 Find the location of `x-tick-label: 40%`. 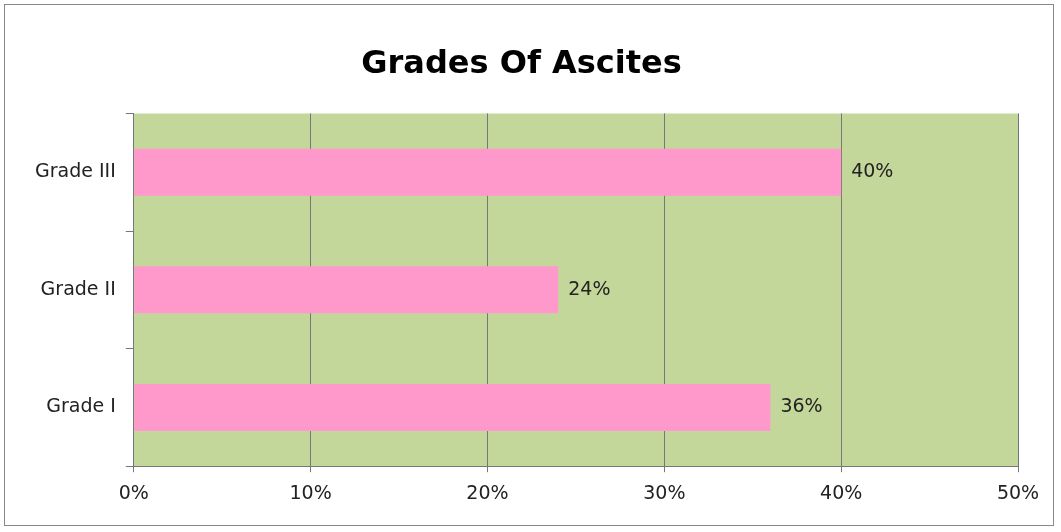

x-tick-label: 40% is located at coordinates (841, 491).